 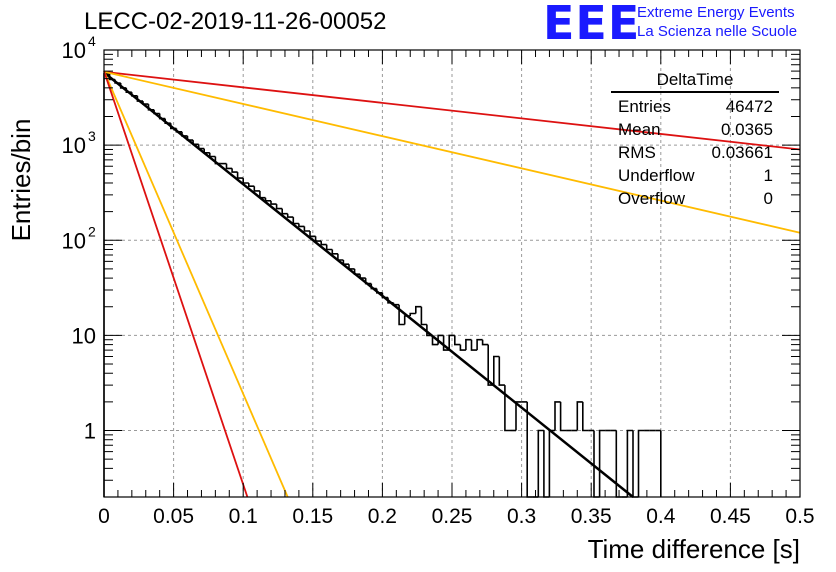 I want to click on stats-value: 0.03661, so click(x=742, y=152).